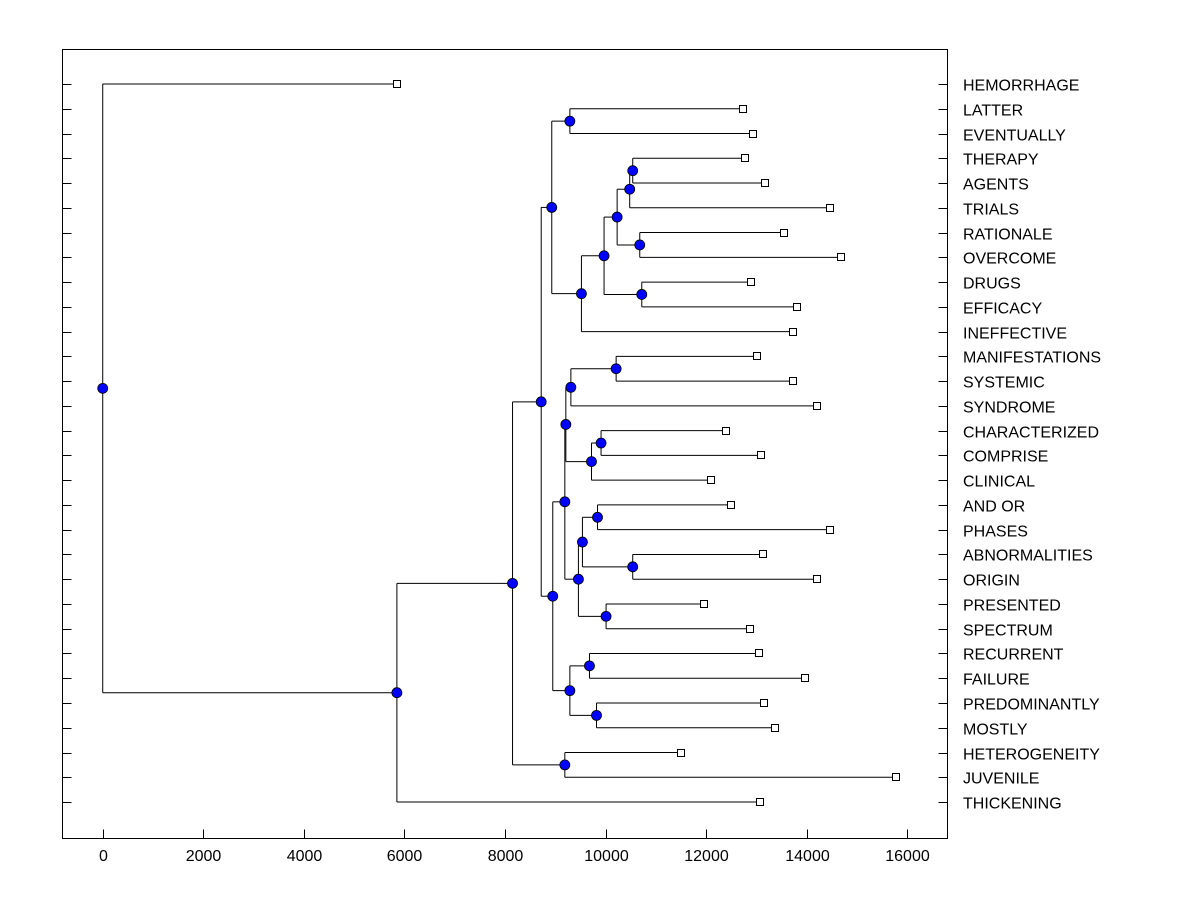  What do you see at coordinates (995, 730) in the screenshot?
I see `leaf-label: MOSTLY` at bounding box center [995, 730].